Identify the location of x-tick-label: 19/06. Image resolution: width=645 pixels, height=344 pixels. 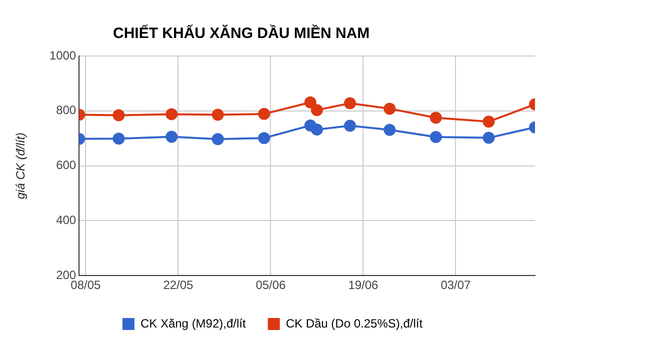
(363, 285).